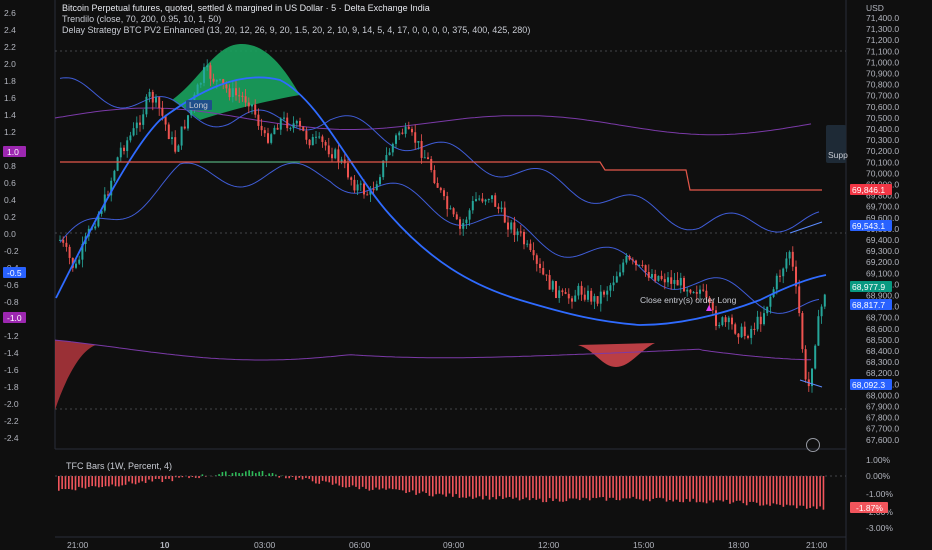 The width and height of the screenshot is (932, 550). I want to click on time-tick-label: 12:00, so click(549, 545).